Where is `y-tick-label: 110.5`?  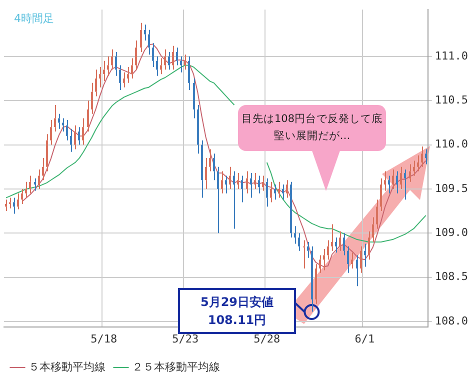
y-tick-label: 110.5 is located at coordinates (451, 99).